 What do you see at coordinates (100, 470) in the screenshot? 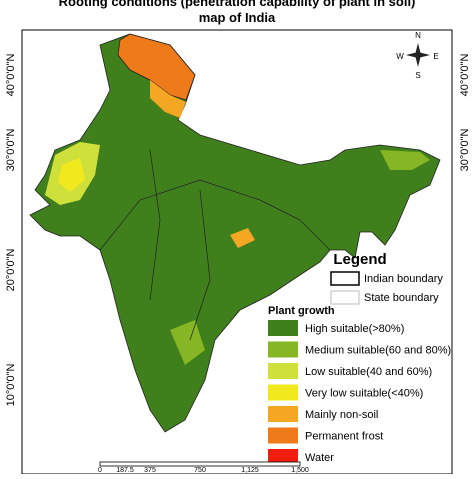
I see `scale-label: 0` at bounding box center [100, 470].